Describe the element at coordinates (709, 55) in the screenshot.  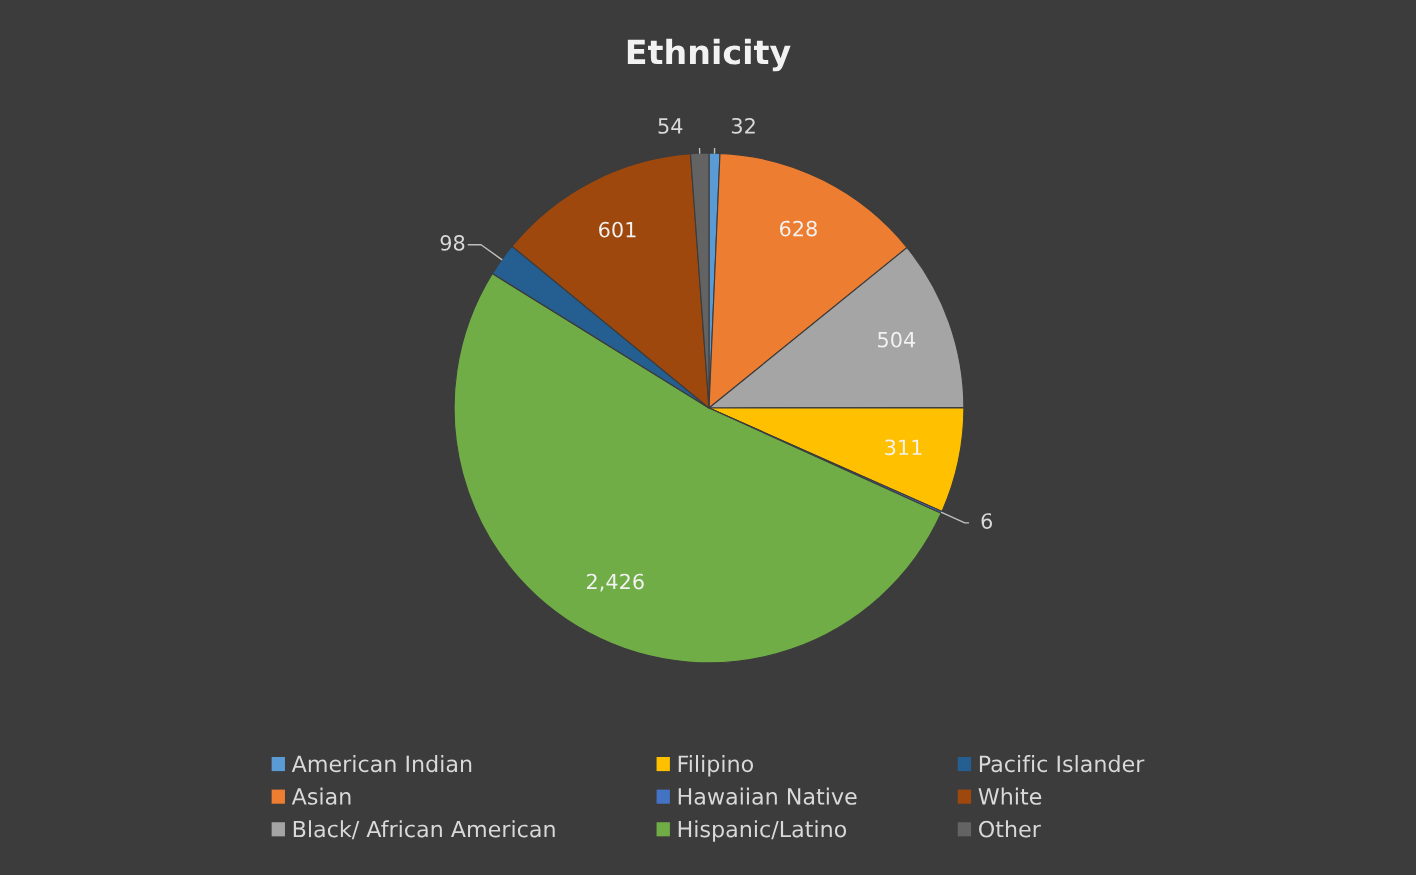
I see `chart-title: Ethnicity` at that location.